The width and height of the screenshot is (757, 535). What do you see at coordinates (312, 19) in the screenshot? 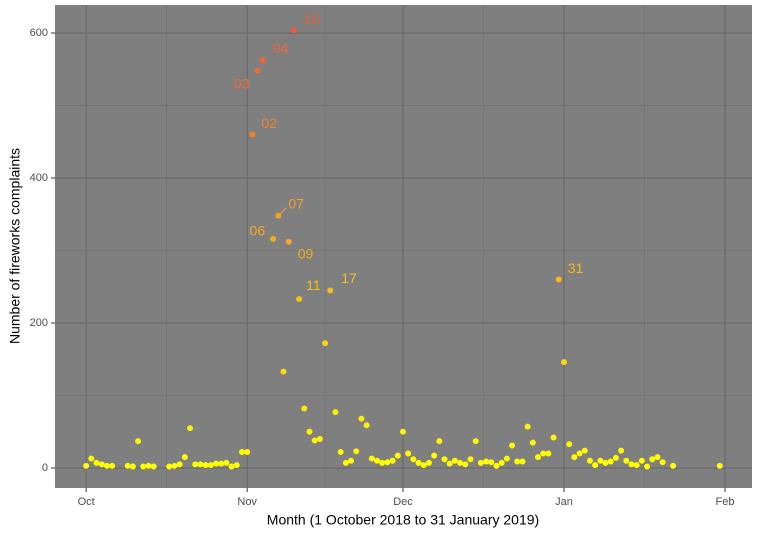
I see `point-label: 10` at bounding box center [312, 19].